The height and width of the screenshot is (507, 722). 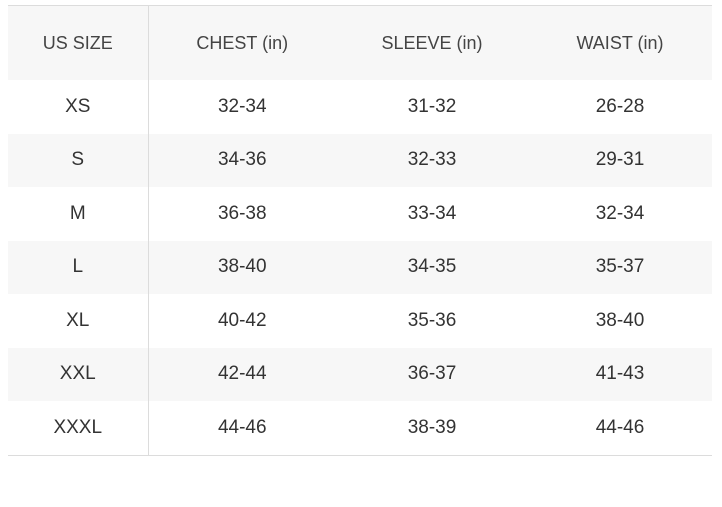 What do you see at coordinates (242, 160) in the screenshot?
I see `measurement-cell: 34-36` at bounding box center [242, 160].